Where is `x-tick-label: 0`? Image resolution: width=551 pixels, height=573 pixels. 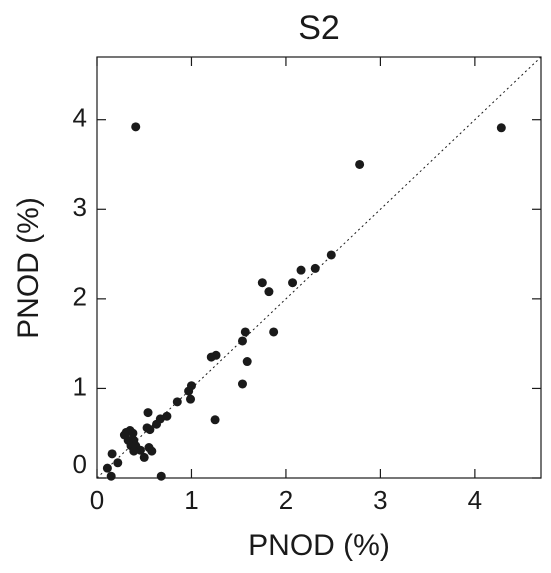
x-tick-label: 0 is located at coordinates (97, 500).